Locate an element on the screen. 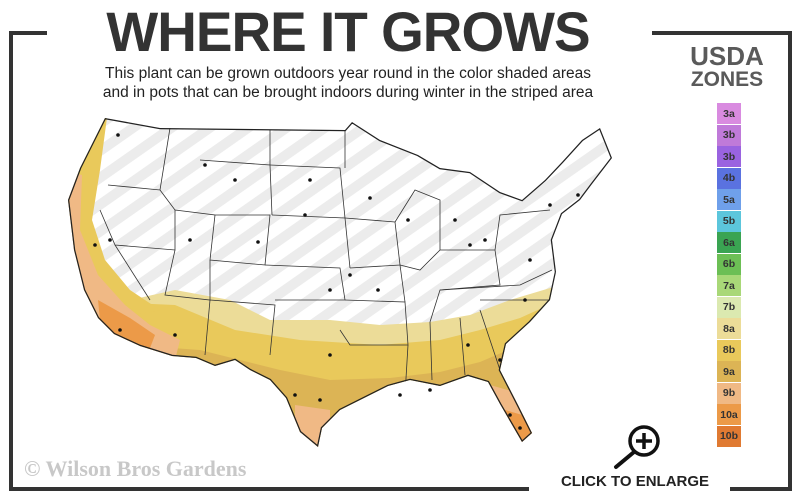 The height and width of the screenshot is (500, 800). click-to-enlarge-label: CLICK TO ENLARGE is located at coordinates (635, 481).